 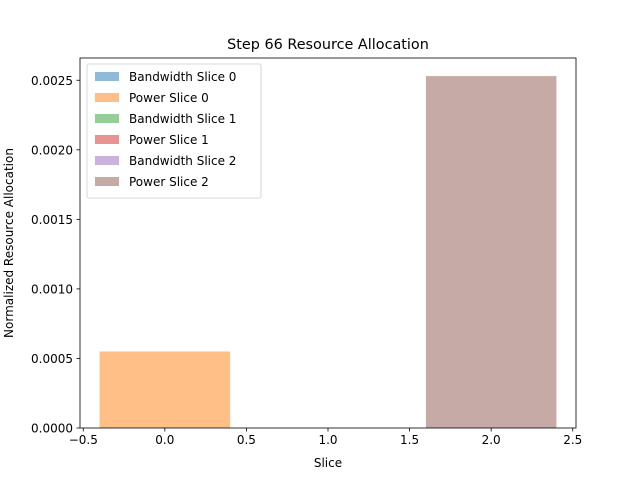 I want to click on legend-label: Power Slice 0, so click(x=169, y=98).